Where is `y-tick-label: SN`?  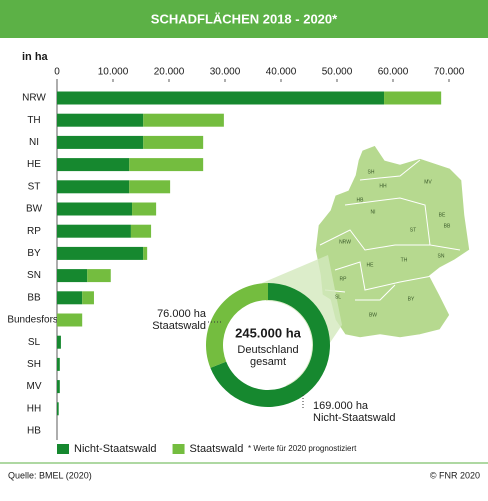 y-tick-label: SN is located at coordinates (34, 275).